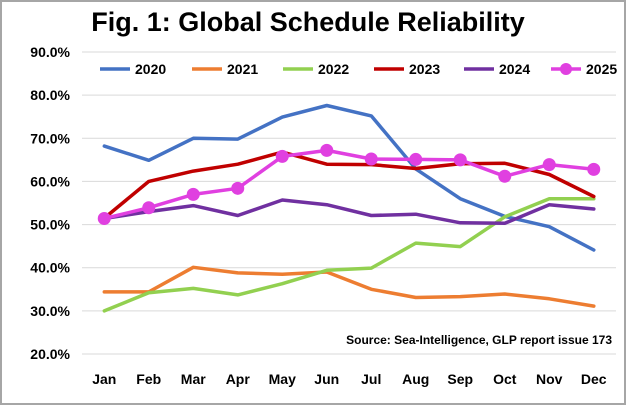 Image resolution: width=626 pixels, height=405 pixels. Describe the element at coordinates (333, 69) in the screenshot. I see `legend-label: 2022` at that location.